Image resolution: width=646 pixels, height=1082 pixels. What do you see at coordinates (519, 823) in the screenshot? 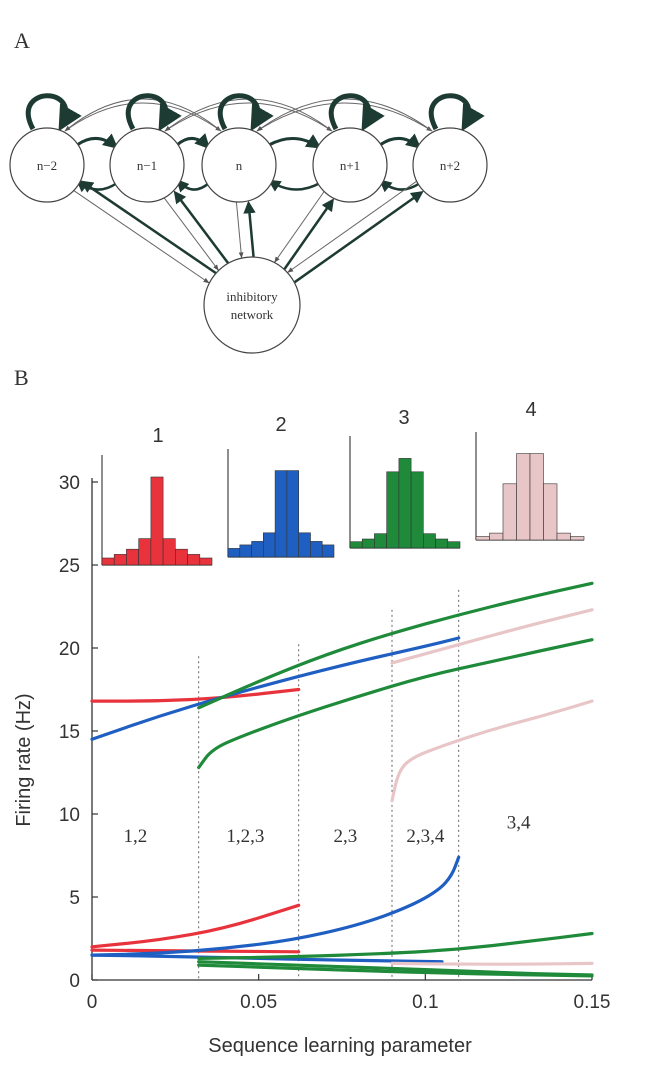
I see `region-label: 3,4` at bounding box center [519, 823].